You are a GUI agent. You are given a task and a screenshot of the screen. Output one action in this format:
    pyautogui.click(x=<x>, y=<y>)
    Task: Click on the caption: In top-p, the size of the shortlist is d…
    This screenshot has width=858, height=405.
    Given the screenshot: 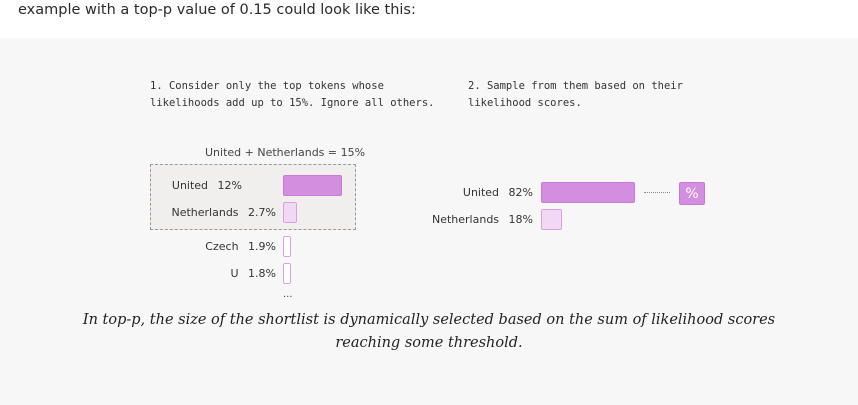 What is the action you would take?
    pyautogui.click(x=429, y=332)
    